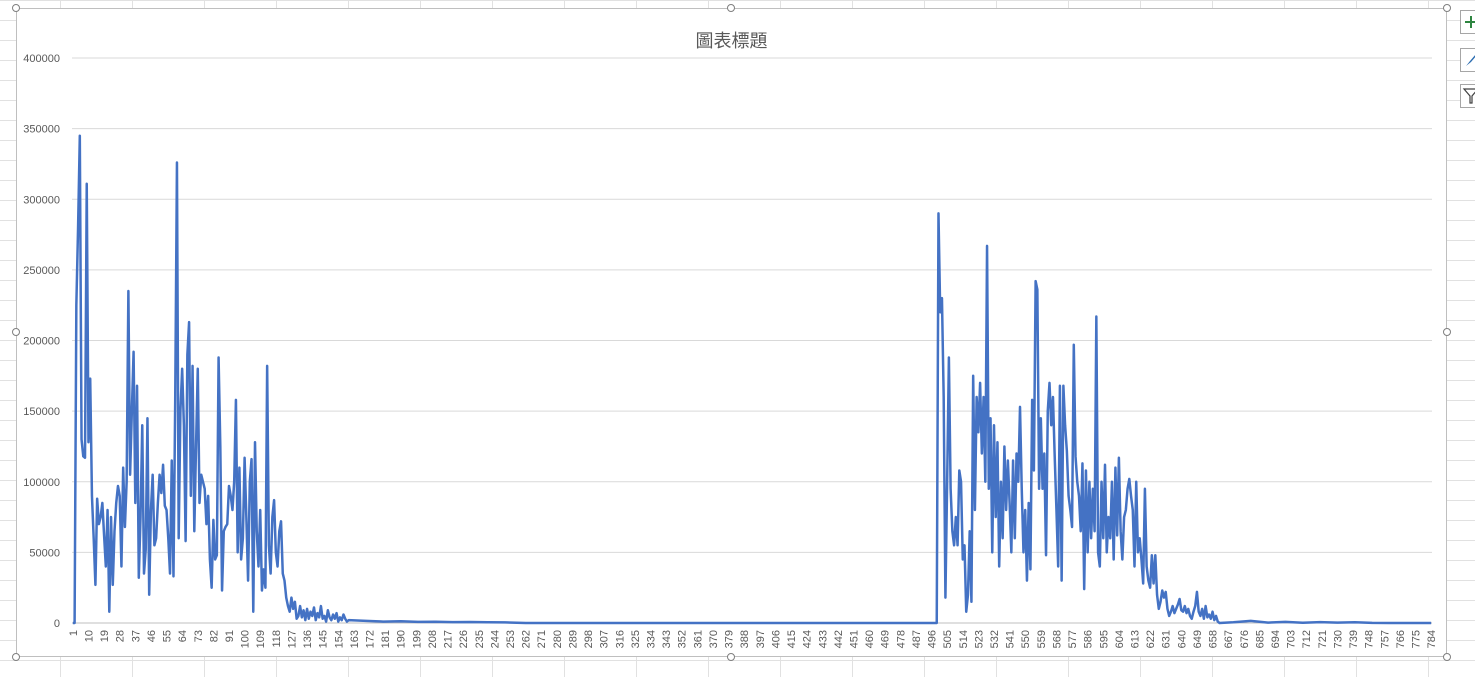 This screenshot has height=677, width=1475. What do you see at coordinates (1447, 332) in the screenshot?
I see `resize-handle-middle-right` at bounding box center [1447, 332].